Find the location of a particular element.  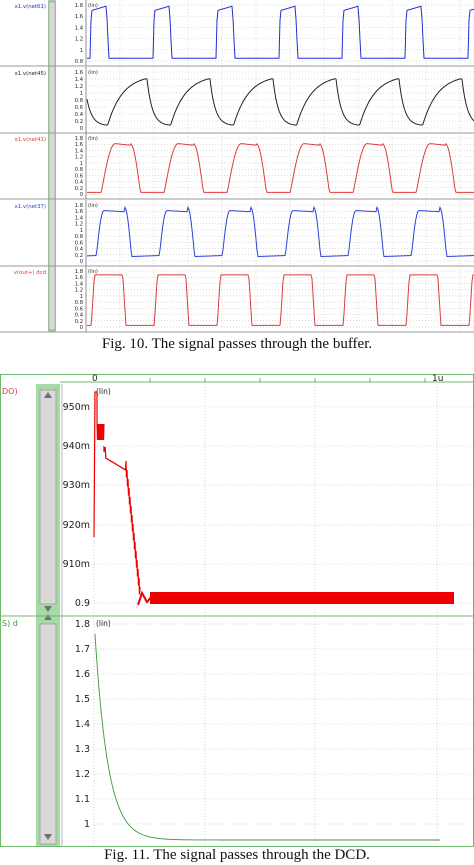

signal-label: DO) is located at coordinates (10, 391).